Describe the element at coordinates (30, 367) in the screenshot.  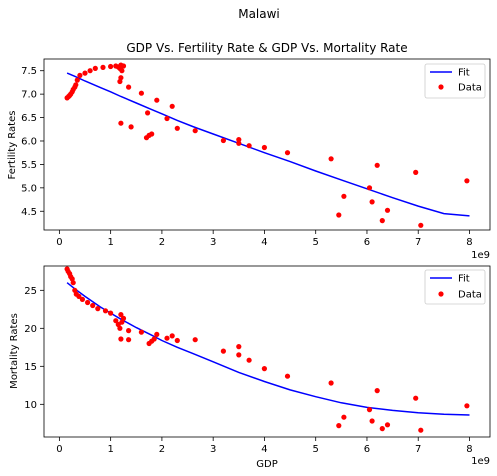
I see `y-tick-label: 15` at that location.